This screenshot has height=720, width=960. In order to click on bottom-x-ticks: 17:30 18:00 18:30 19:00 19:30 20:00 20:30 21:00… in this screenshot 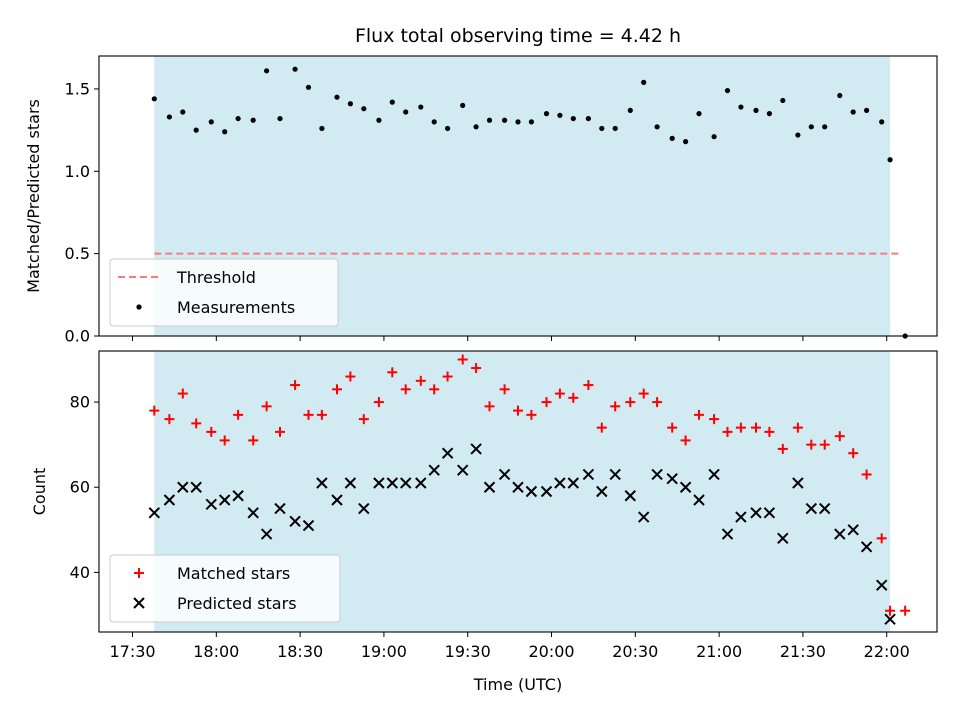, I will do `click(509, 646)`.